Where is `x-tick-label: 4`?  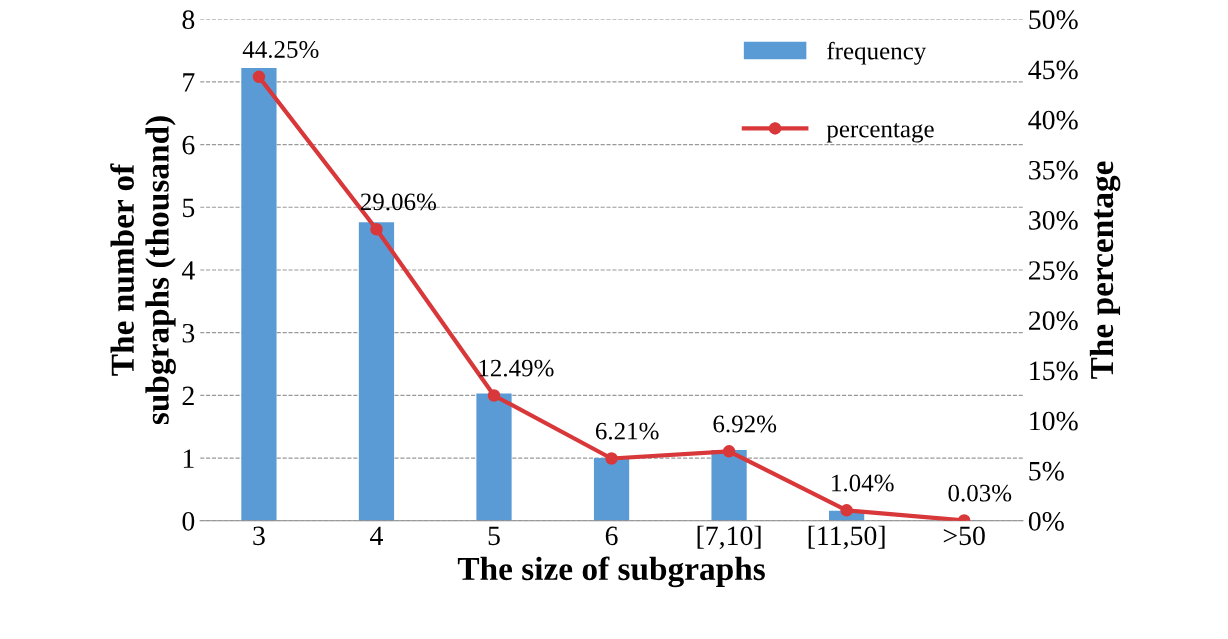 x-tick-label: 4 is located at coordinates (376, 535).